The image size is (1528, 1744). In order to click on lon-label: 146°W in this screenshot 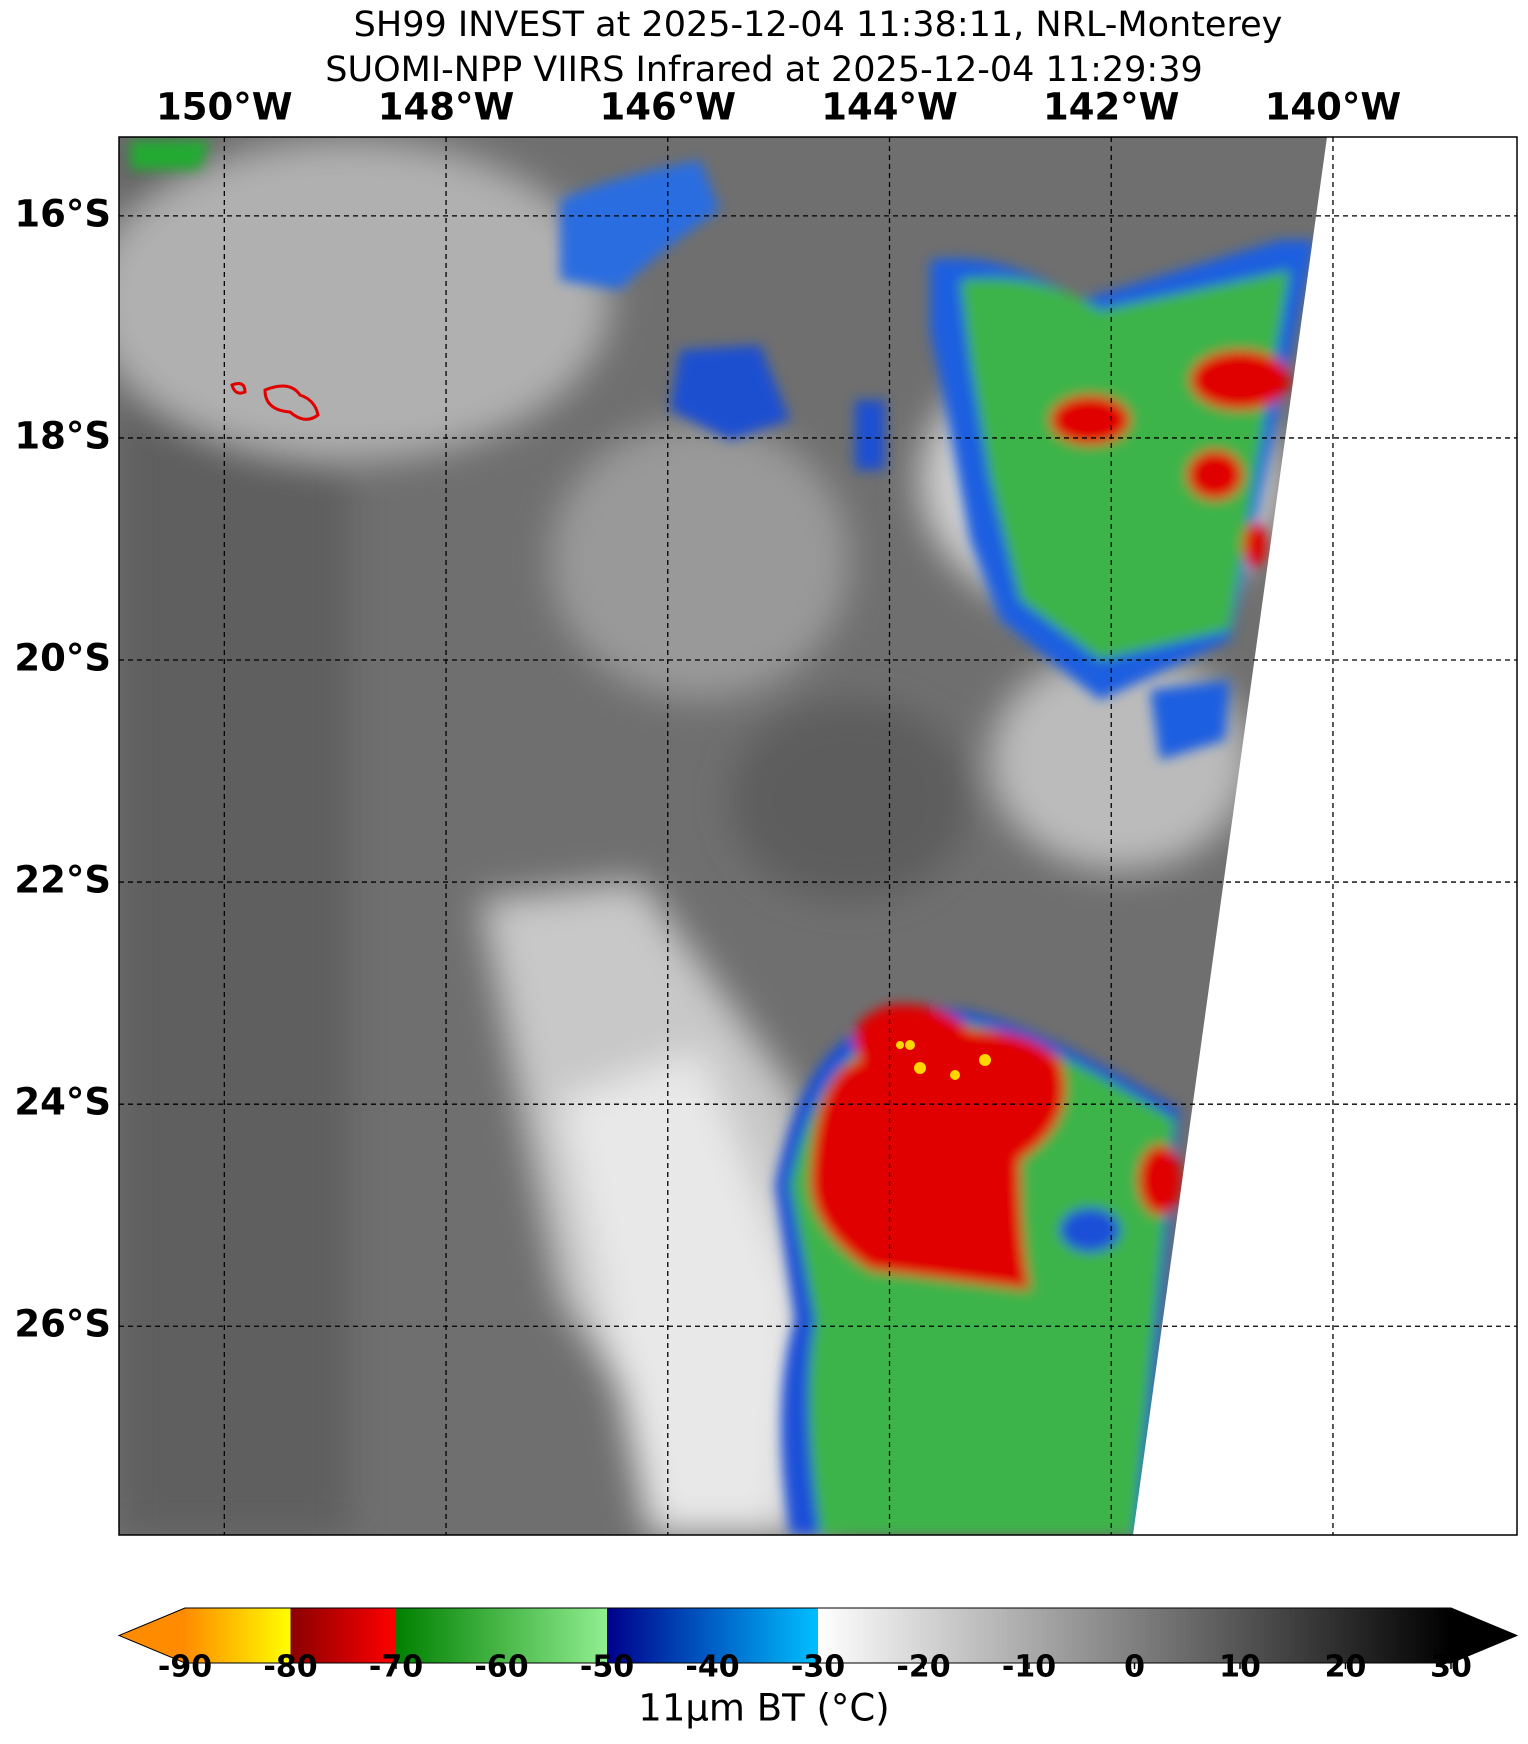, I will do `click(668, 107)`.